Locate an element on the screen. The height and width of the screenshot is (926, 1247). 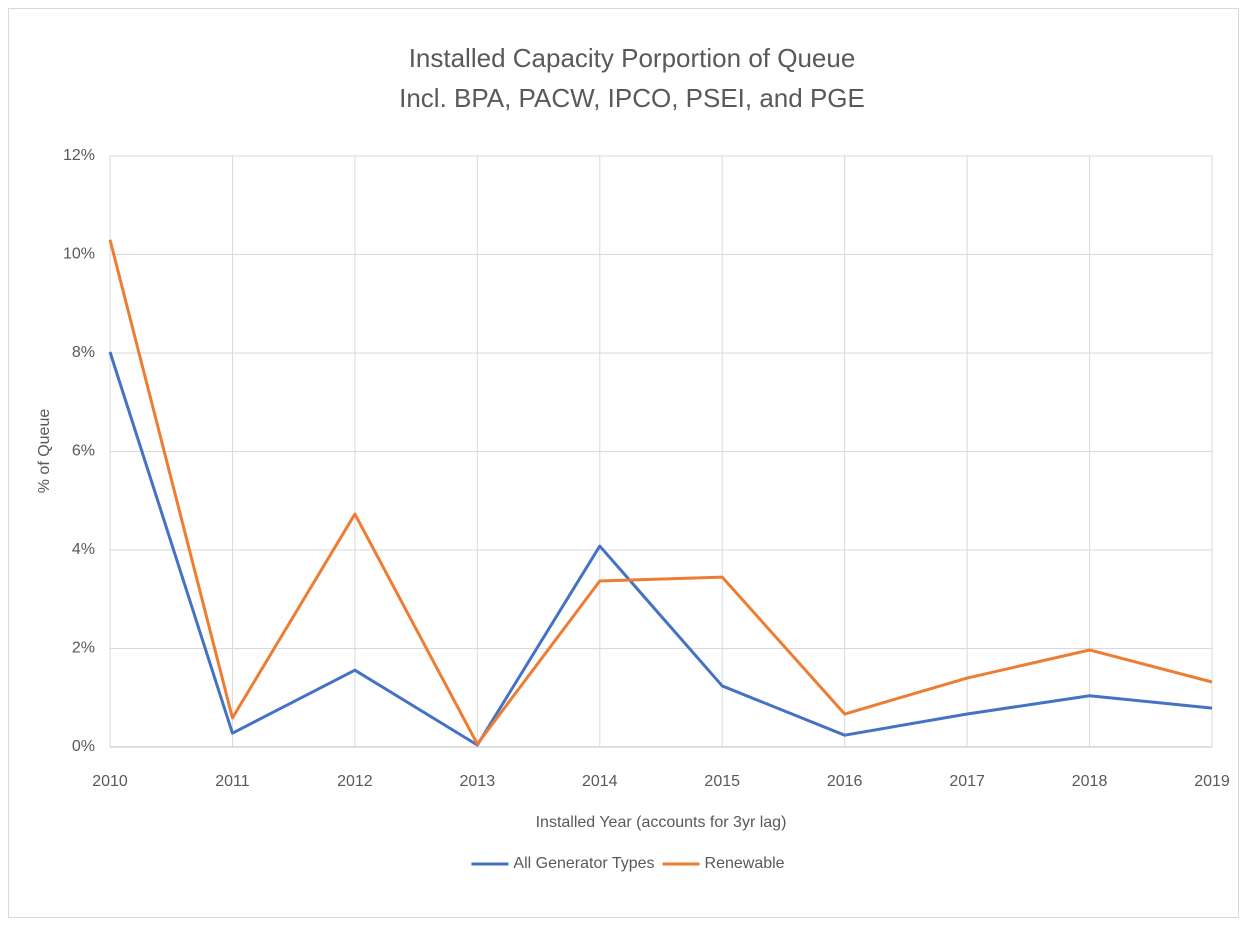
y-tick-label: 10% is located at coordinates (79, 254).